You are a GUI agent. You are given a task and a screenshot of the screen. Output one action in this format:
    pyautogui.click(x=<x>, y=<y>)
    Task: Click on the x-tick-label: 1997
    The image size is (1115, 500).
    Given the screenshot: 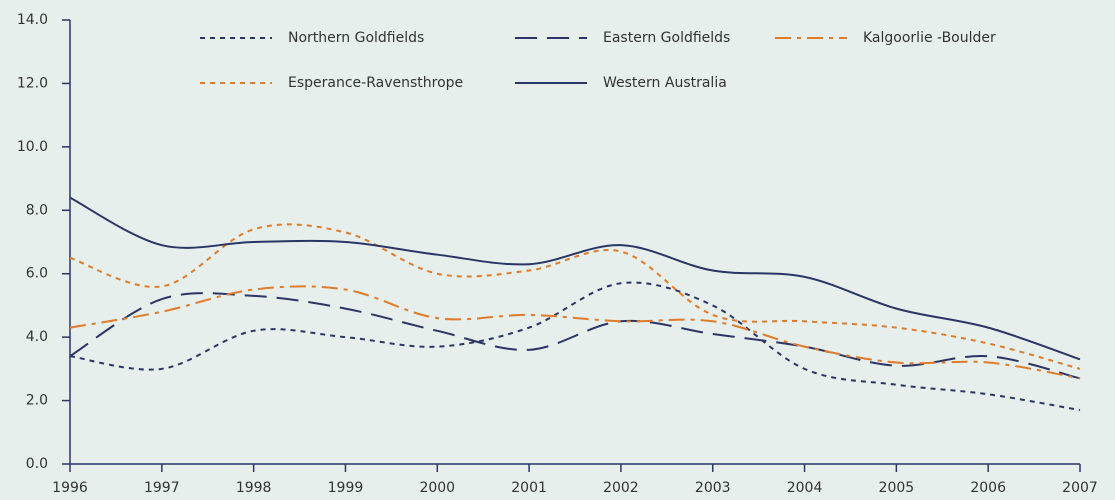 What is the action you would take?
    pyautogui.click(x=162, y=488)
    